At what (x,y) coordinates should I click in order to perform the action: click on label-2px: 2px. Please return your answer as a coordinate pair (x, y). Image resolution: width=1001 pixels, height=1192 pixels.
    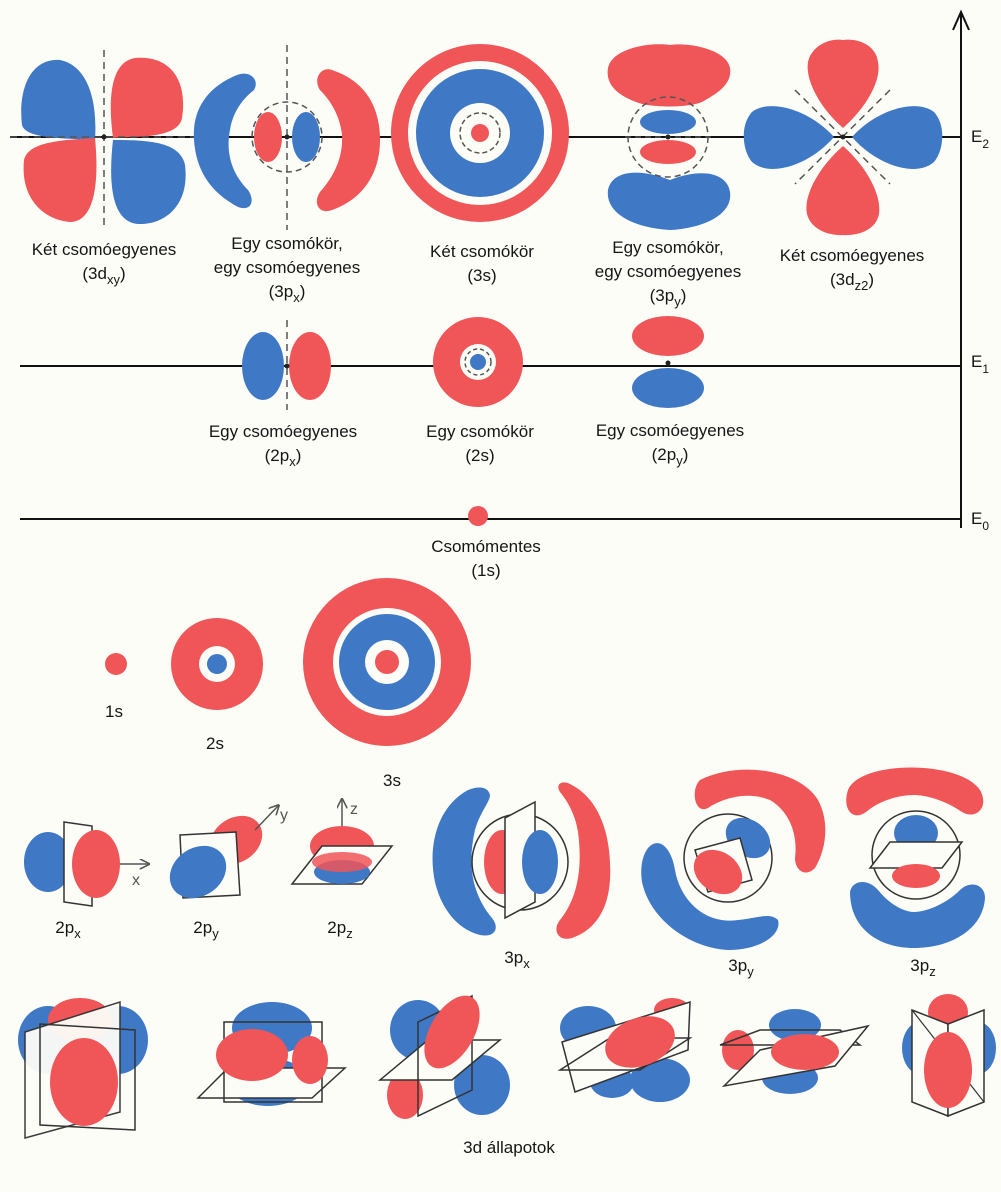
    Looking at the image, I should click on (68, 929).